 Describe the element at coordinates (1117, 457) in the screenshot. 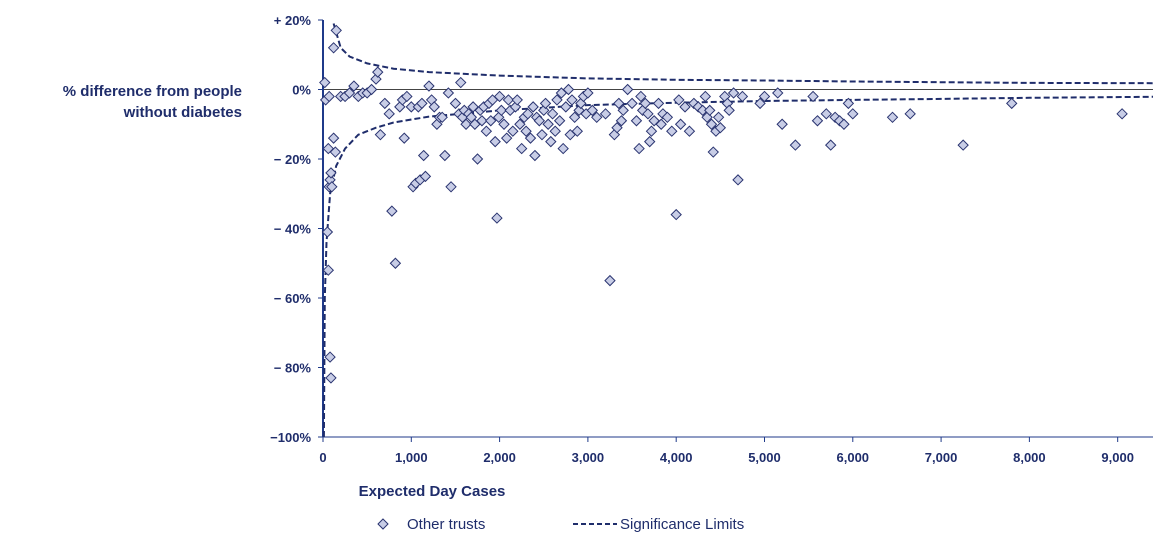

I see `x-tick-label: 9,000` at that location.